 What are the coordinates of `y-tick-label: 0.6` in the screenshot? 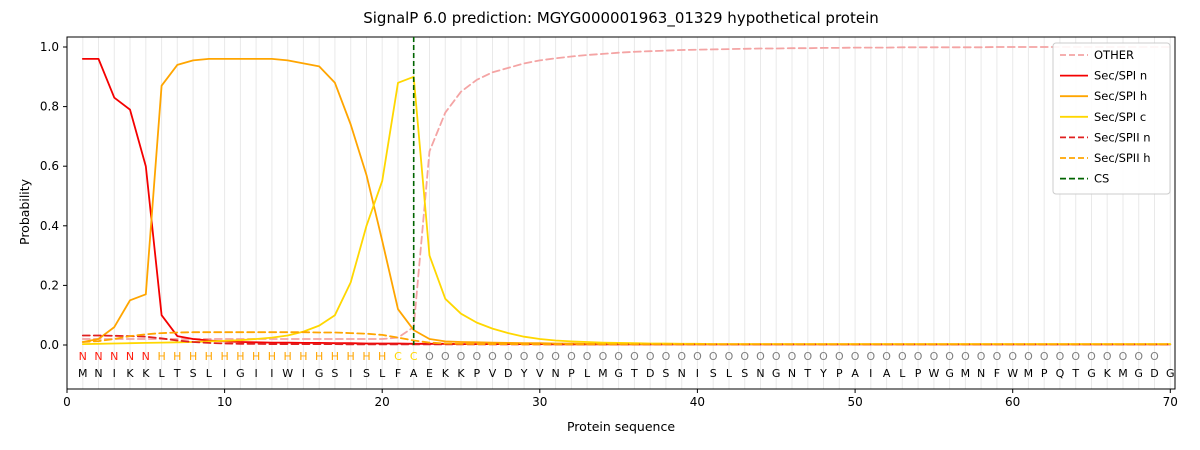 It's located at (49, 166).